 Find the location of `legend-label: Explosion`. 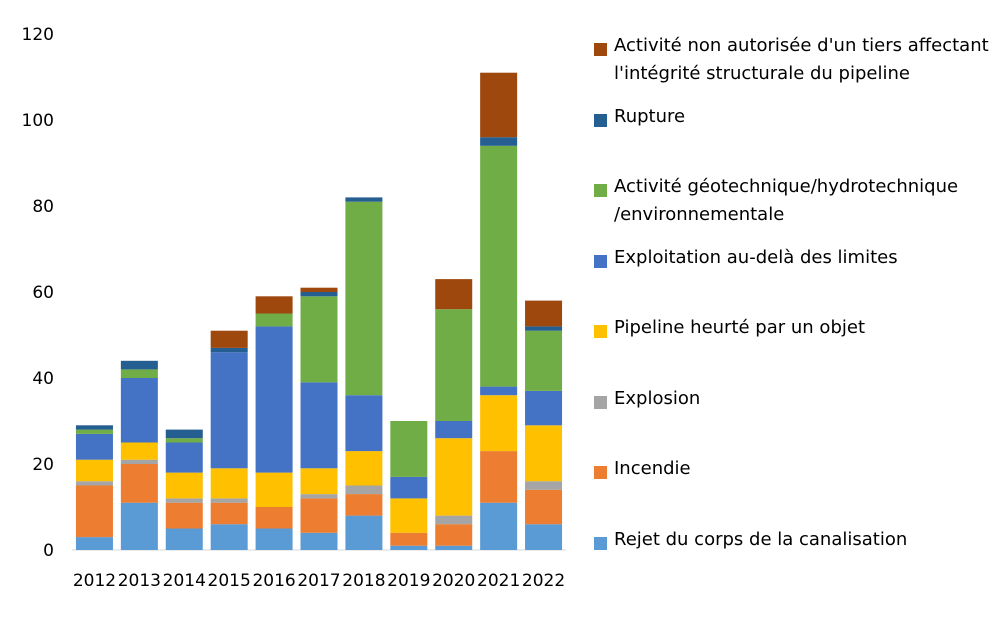

legend-label: Explosion is located at coordinates (657, 398).